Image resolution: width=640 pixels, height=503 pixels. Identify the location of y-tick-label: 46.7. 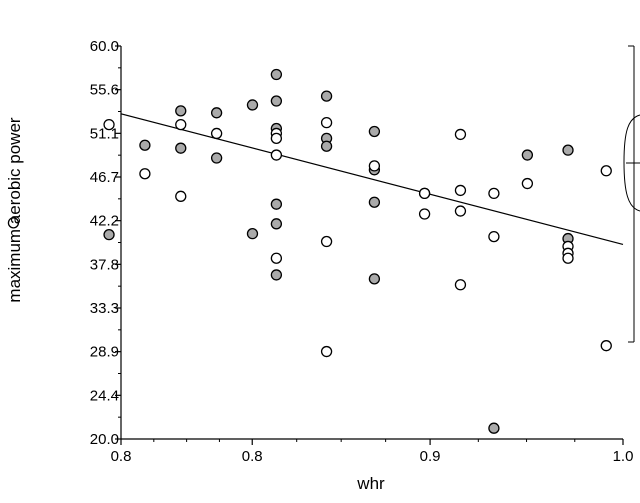
(104, 177).